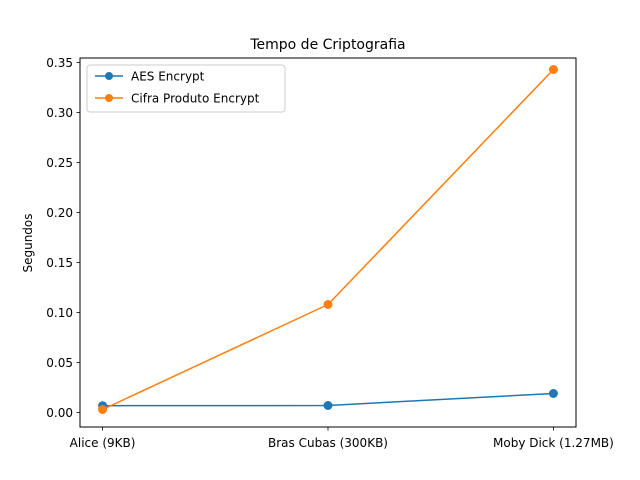 This screenshot has height=480, width=640. What do you see at coordinates (59, 263) in the screenshot?
I see `y-tick-label: 0.15` at bounding box center [59, 263].